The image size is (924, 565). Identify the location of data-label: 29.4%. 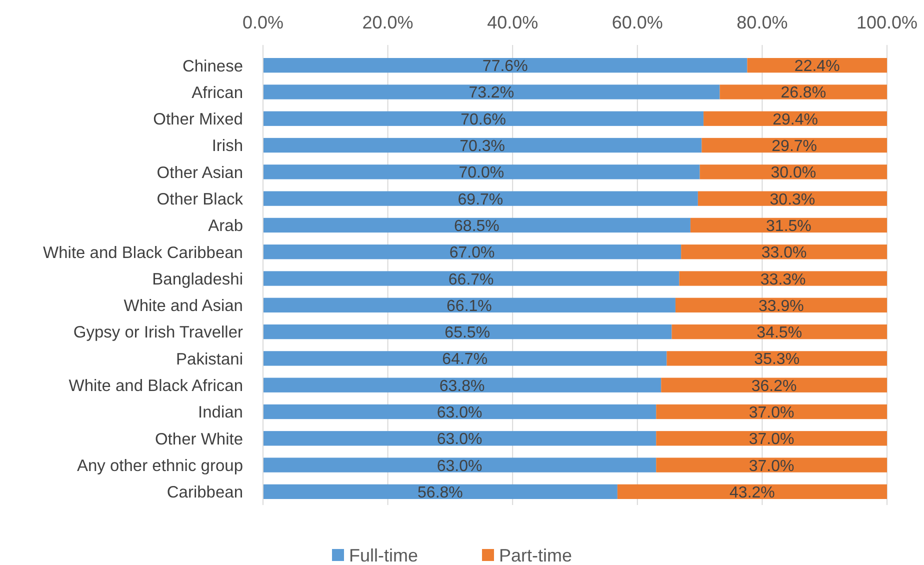
(795, 119).